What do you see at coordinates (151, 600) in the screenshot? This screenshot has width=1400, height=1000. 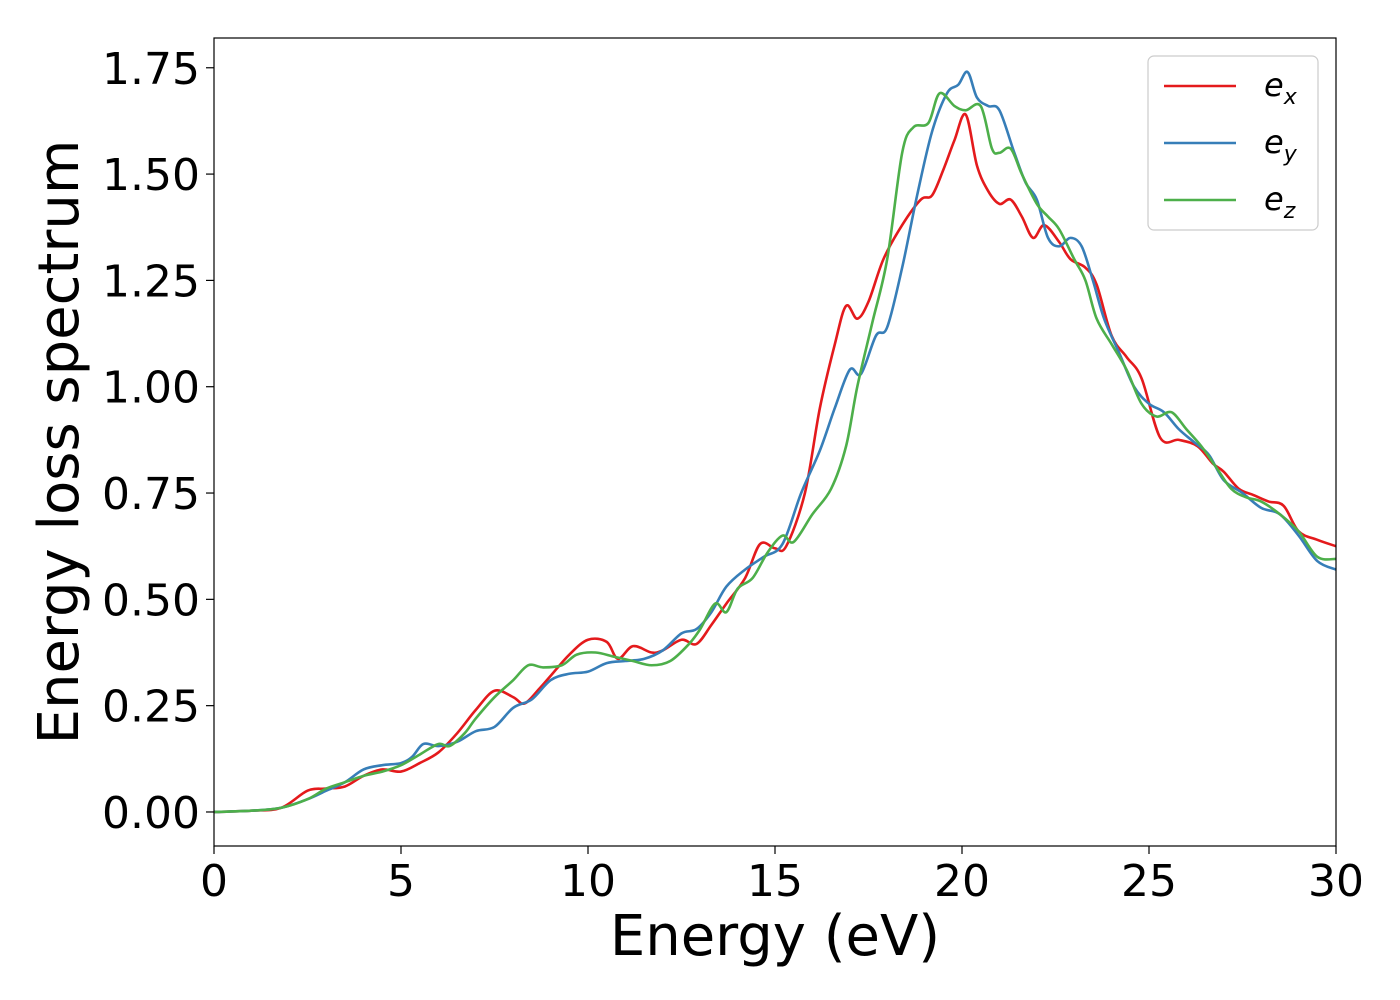 I see `y-tick-label: 0.50` at bounding box center [151, 600].